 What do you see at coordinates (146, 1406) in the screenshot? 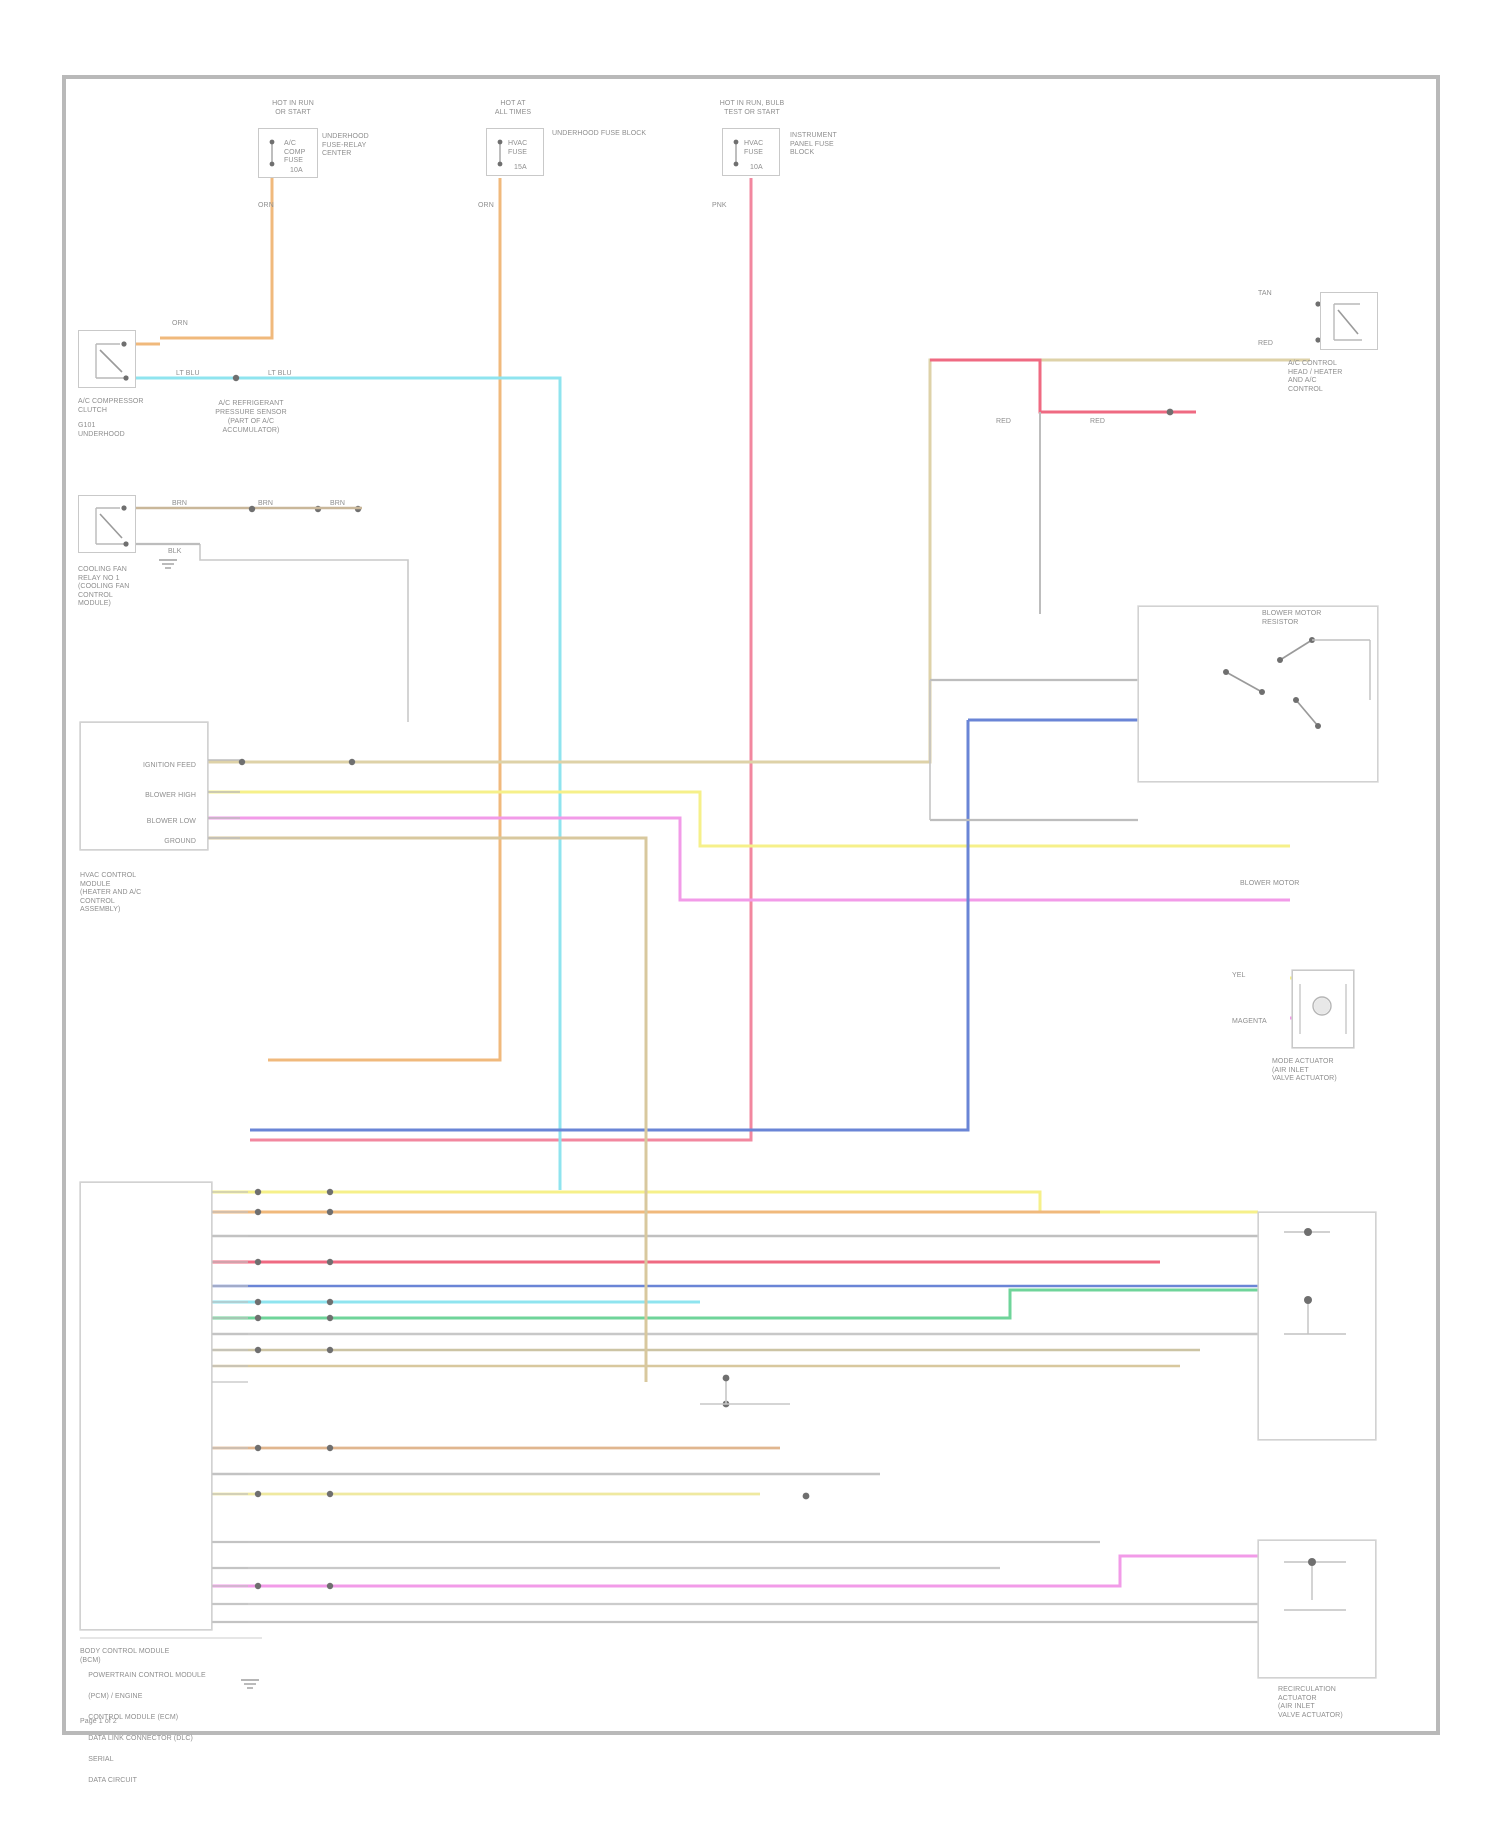
I see `body-control-module-block` at bounding box center [146, 1406].